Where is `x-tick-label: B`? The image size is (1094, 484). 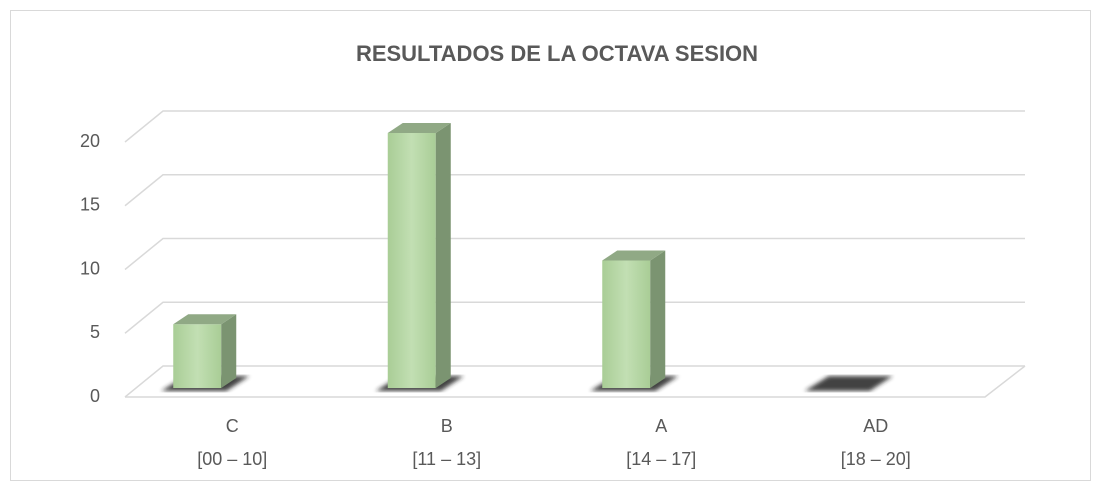 x-tick-label: B is located at coordinates (447, 426).